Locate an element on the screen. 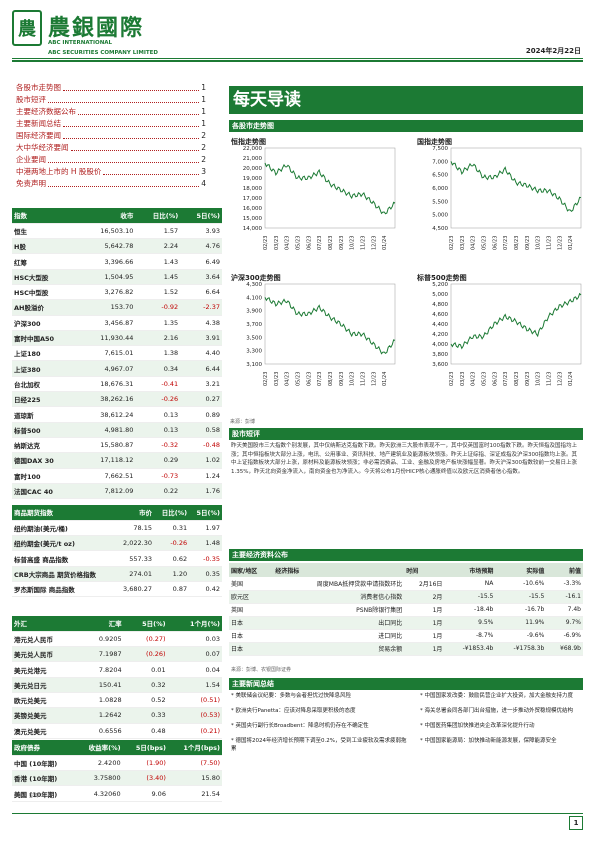 This screenshot has width=595, height=842. toc-item: 主要新闻总结 1 is located at coordinates (111, 123).